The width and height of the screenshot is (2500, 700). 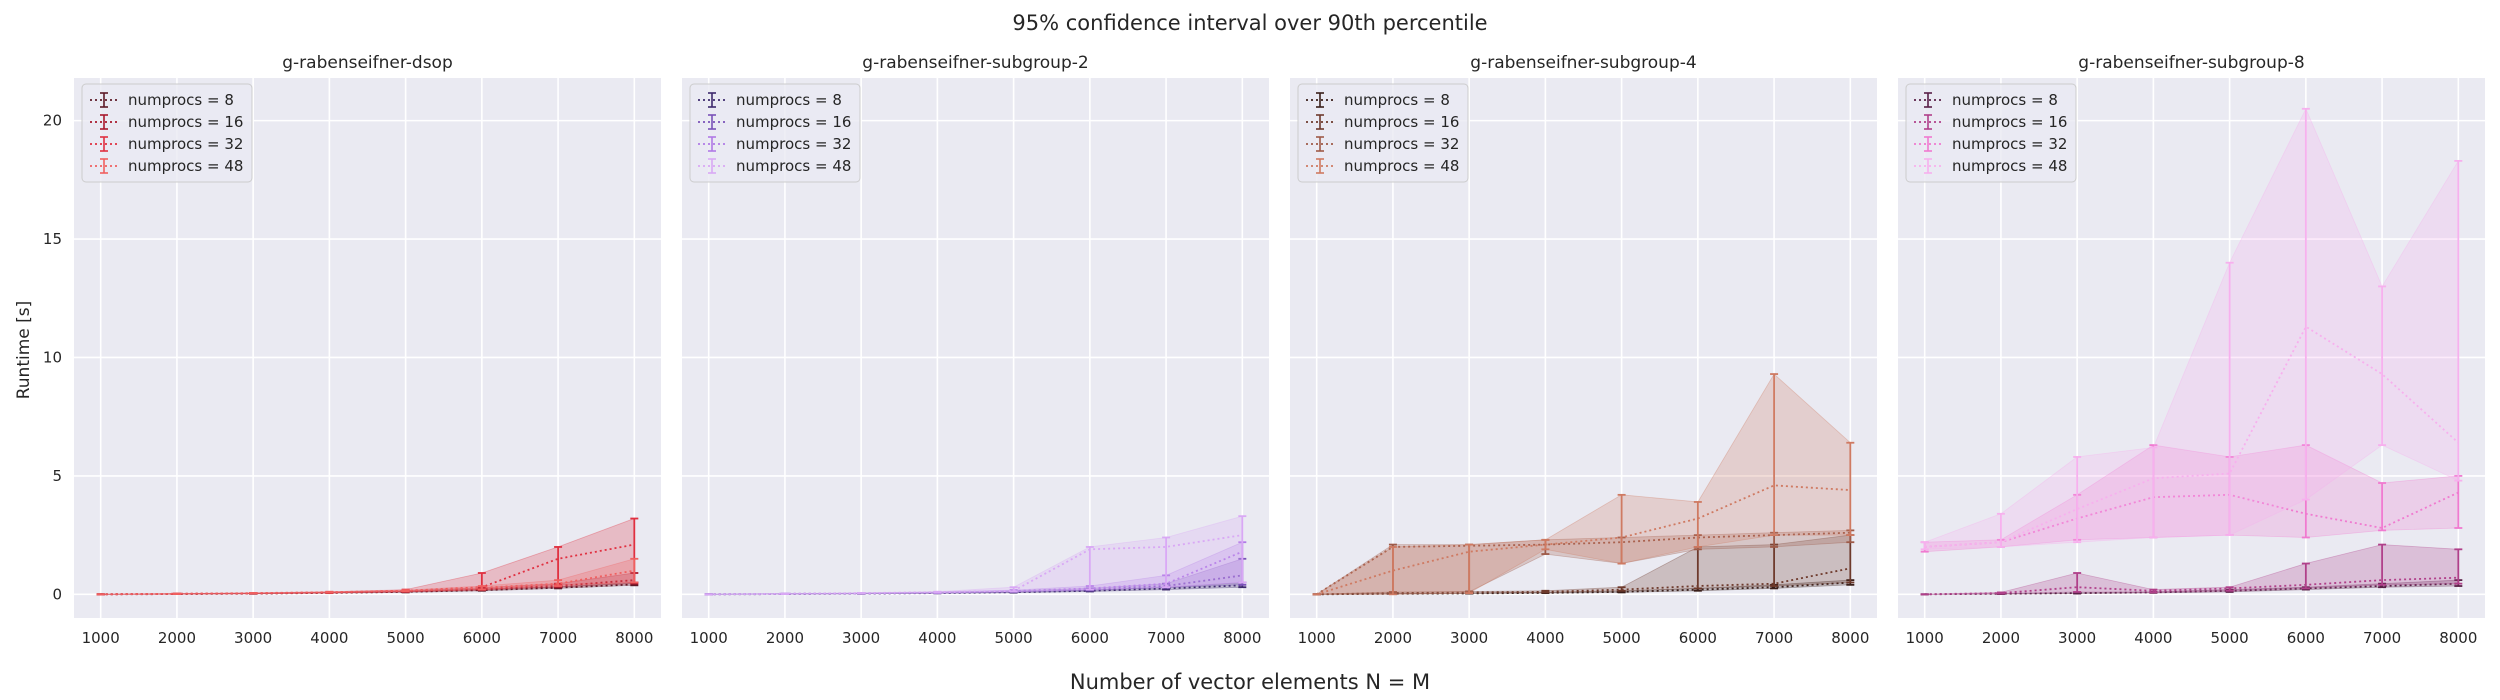 I want to click on x-axis-label: Number of vector elements N = M, so click(x=1250, y=682).